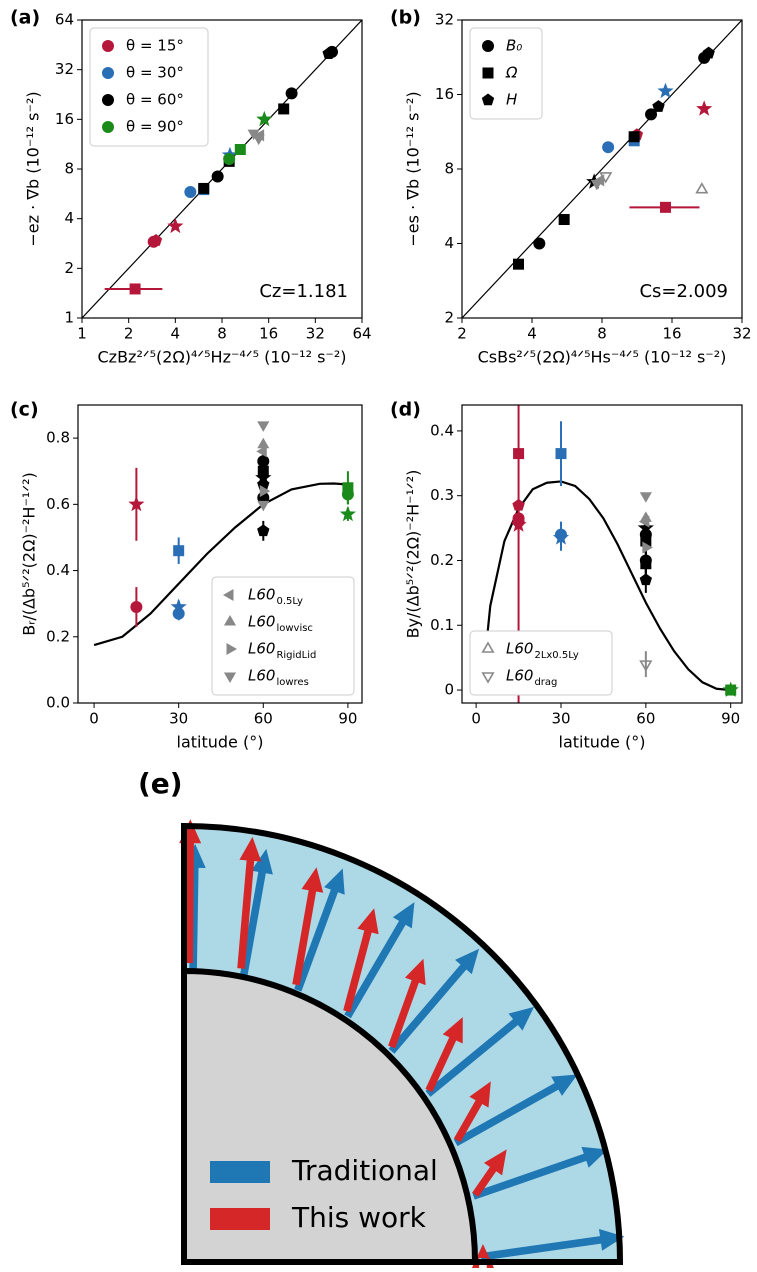  Describe the element at coordinates (405, 18) in the screenshot. I see `panel-label: (b)` at that location.